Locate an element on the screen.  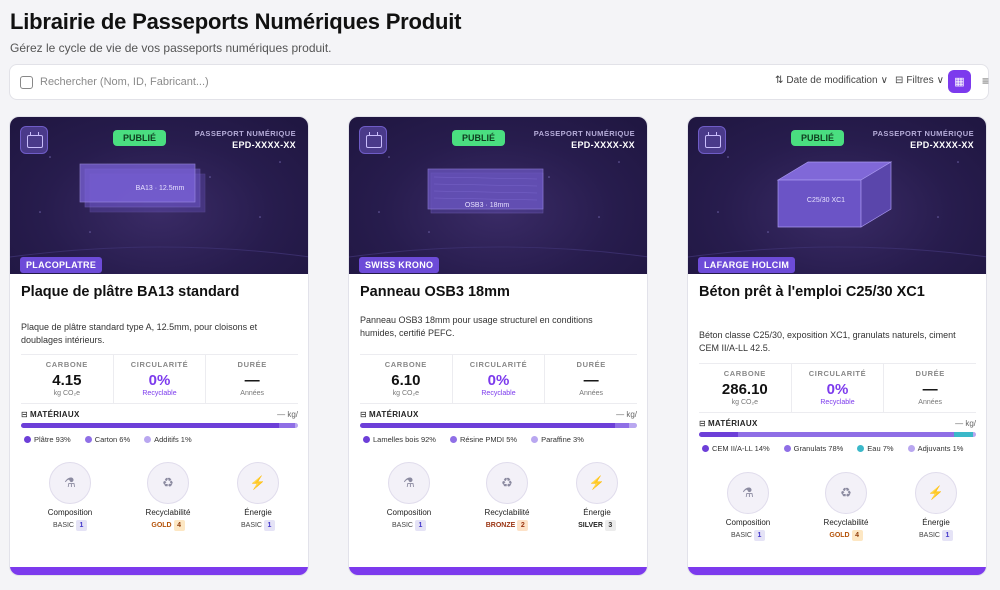
chevron-down-icon: ∨ is located at coordinates (884, 80).